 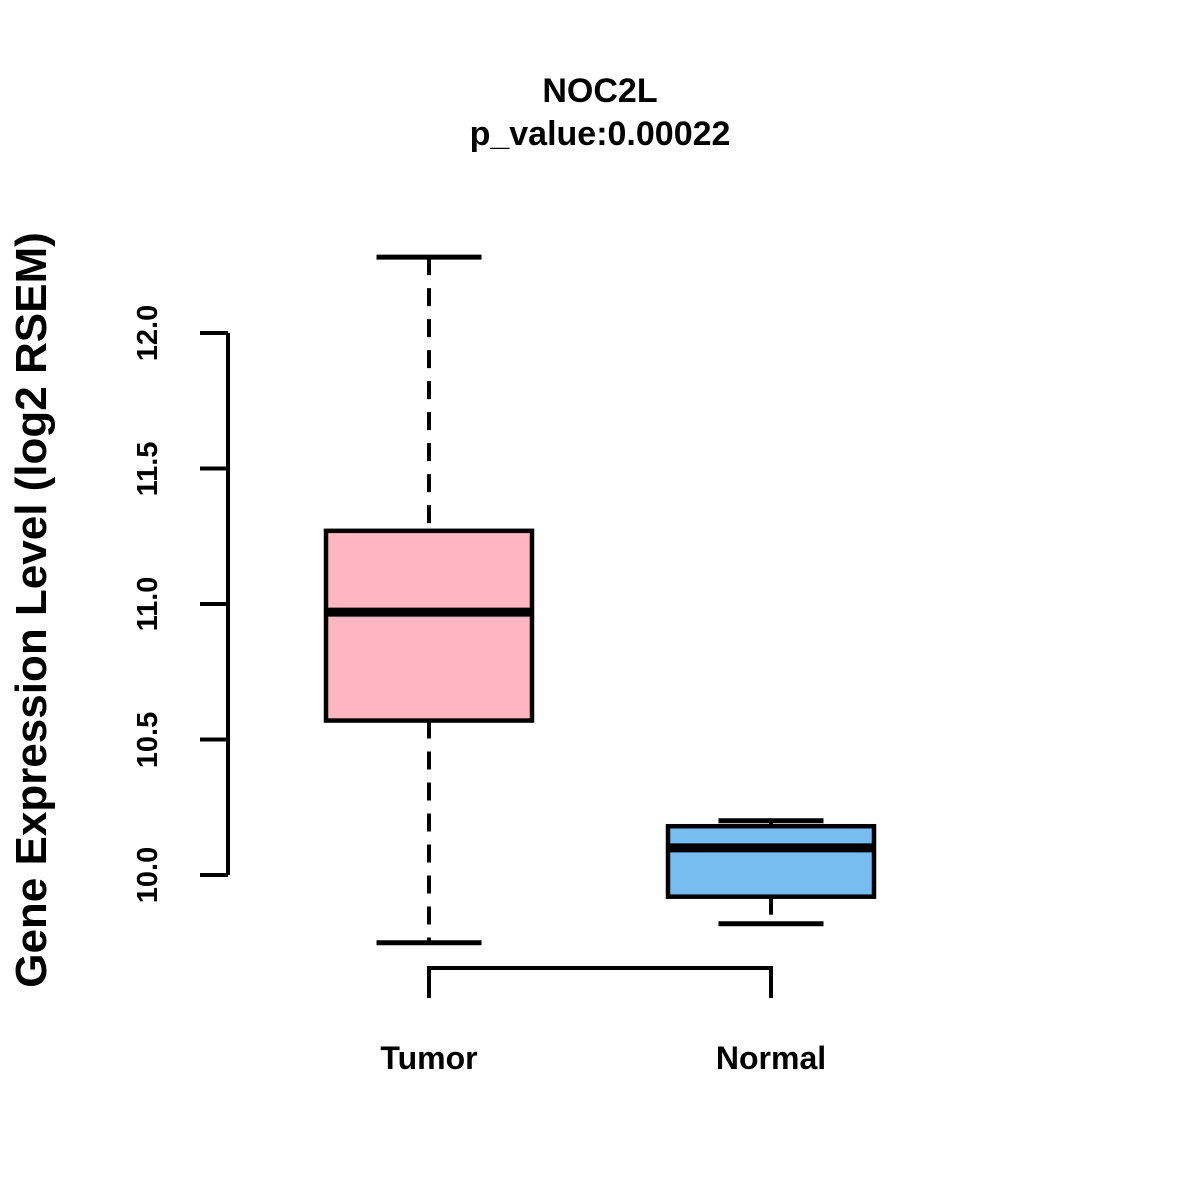 What do you see at coordinates (771, 1058) in the screenshot?
I see `x-category-label-normal: Normal` at bounding box center [771, 1058].